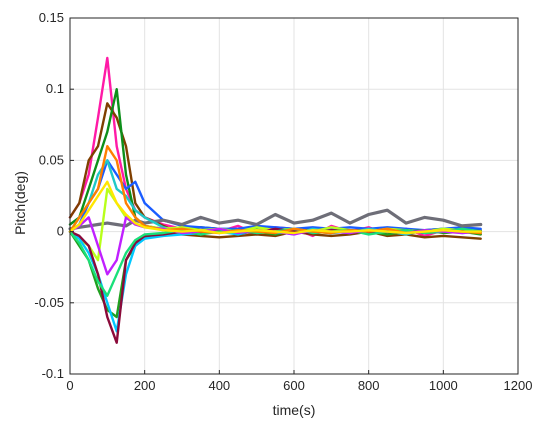  What do you see at coordinates (294, 385) in the screenshot?
I see `x-tick-label: 600` at bounding box center [294, 385].